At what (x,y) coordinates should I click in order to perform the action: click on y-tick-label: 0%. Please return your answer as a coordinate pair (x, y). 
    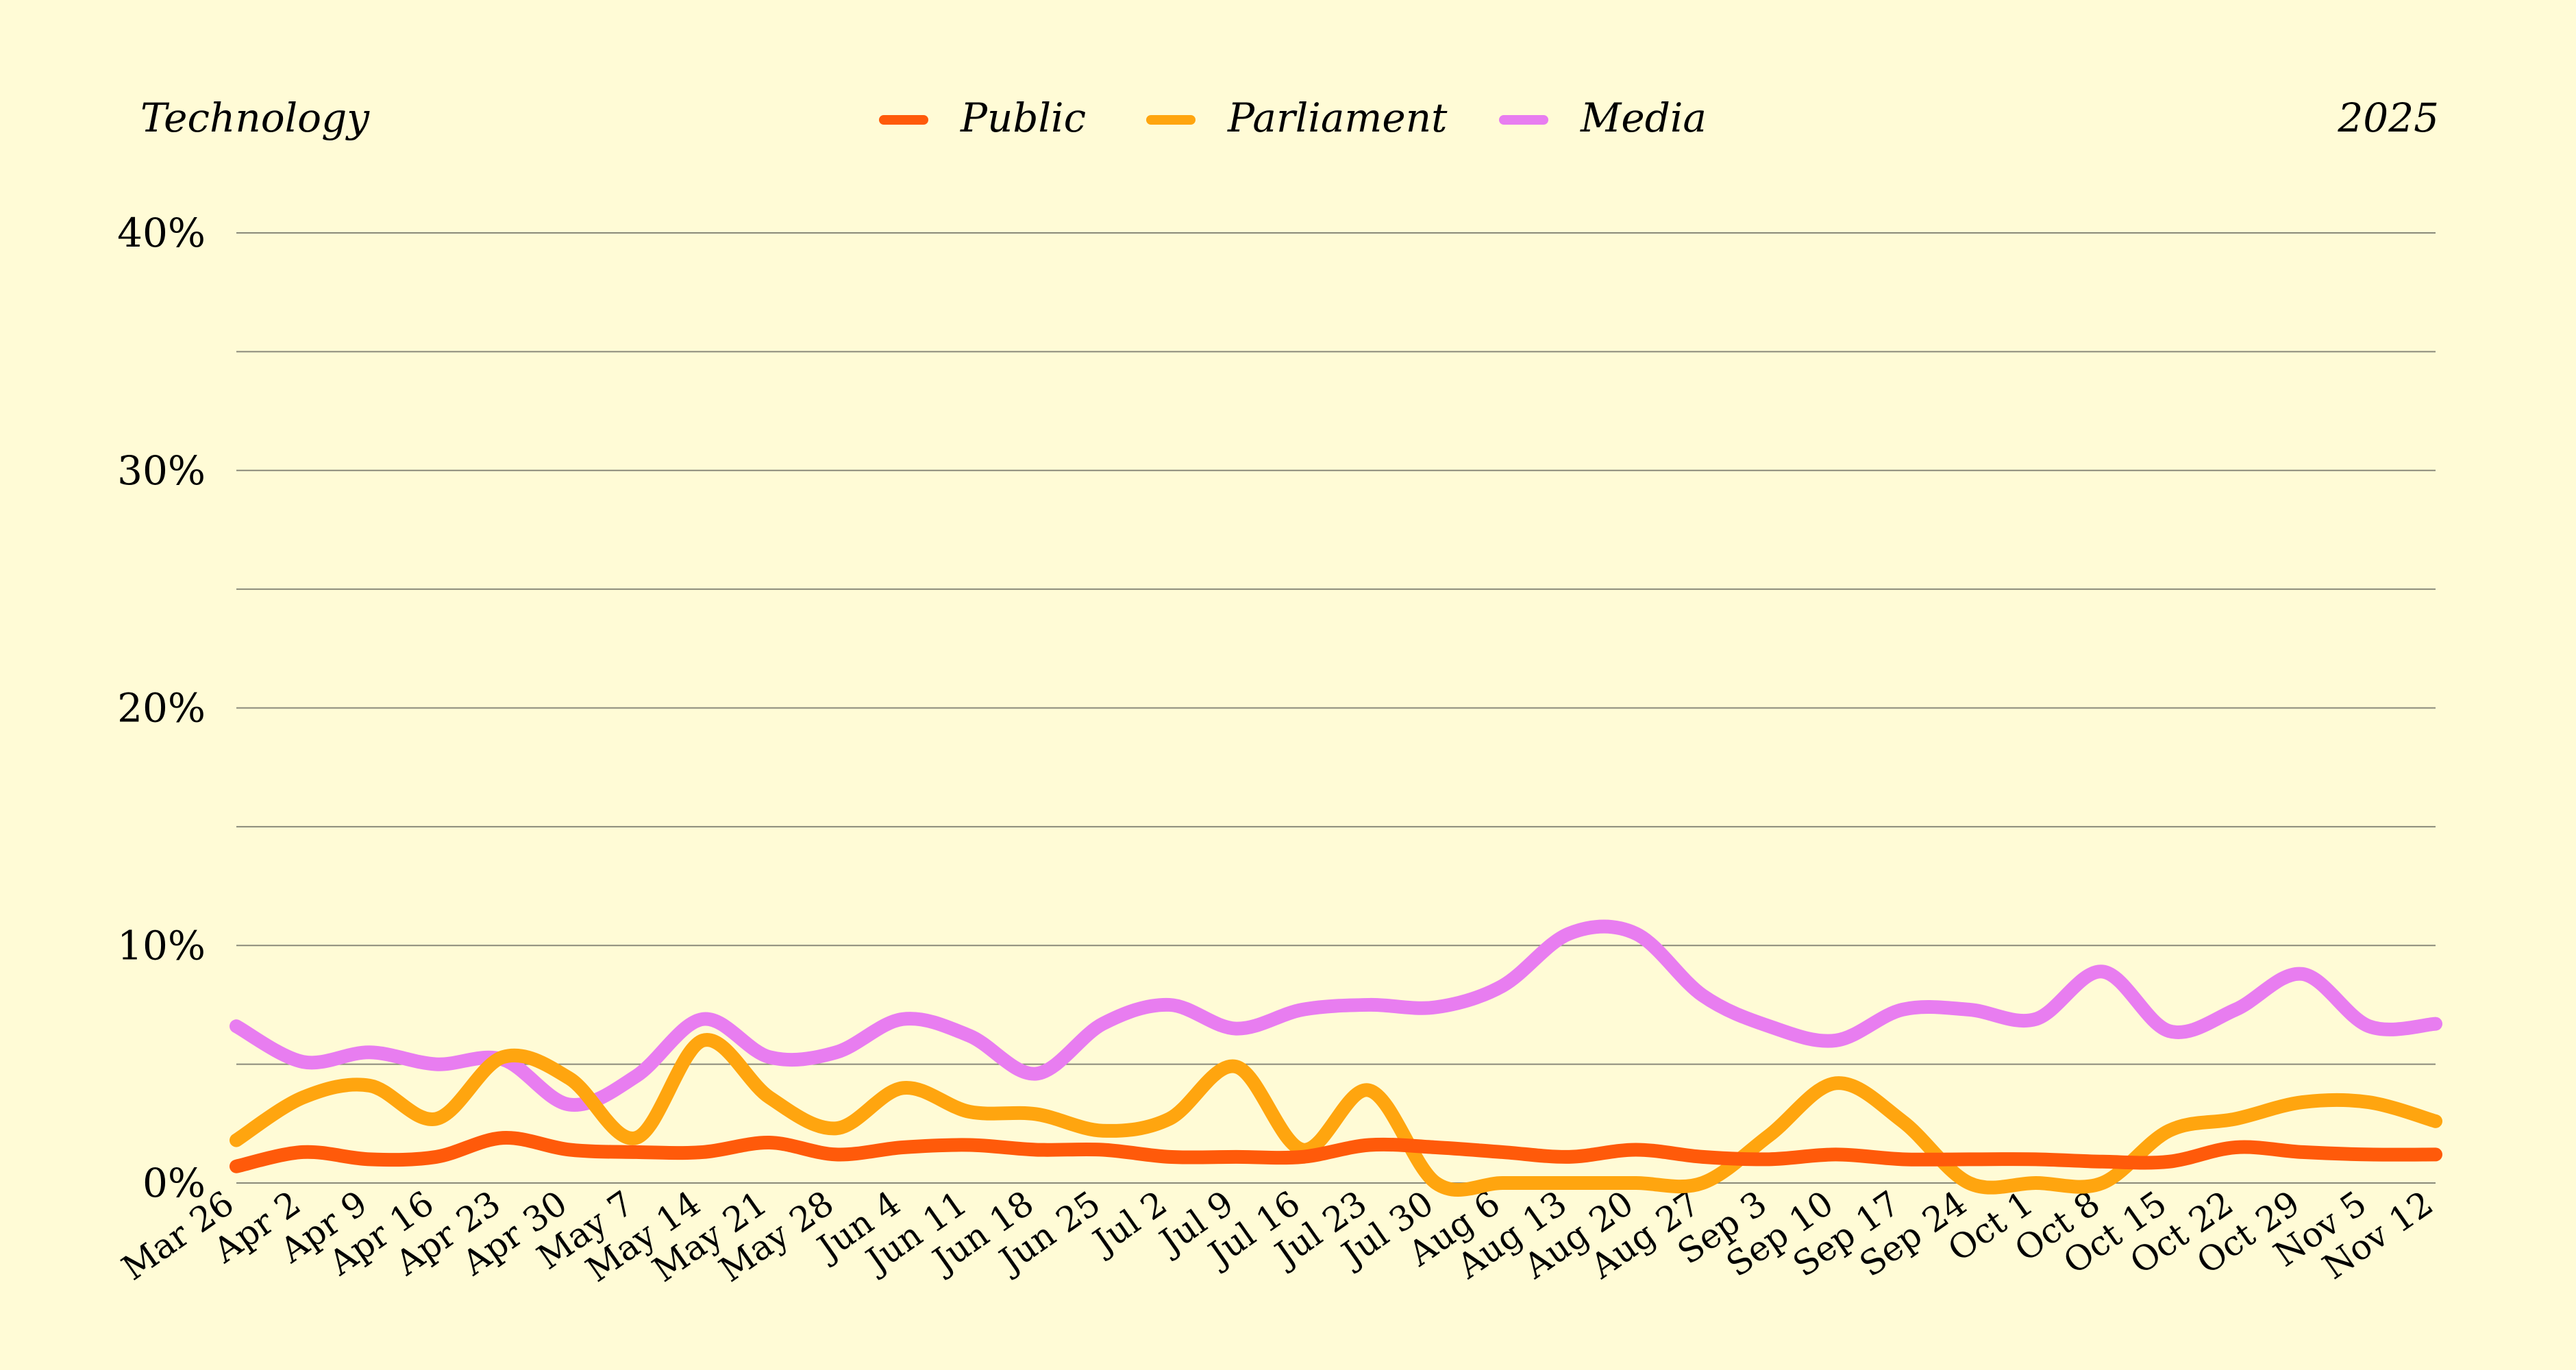
    Looking at the image, I should click on (174, 1183).